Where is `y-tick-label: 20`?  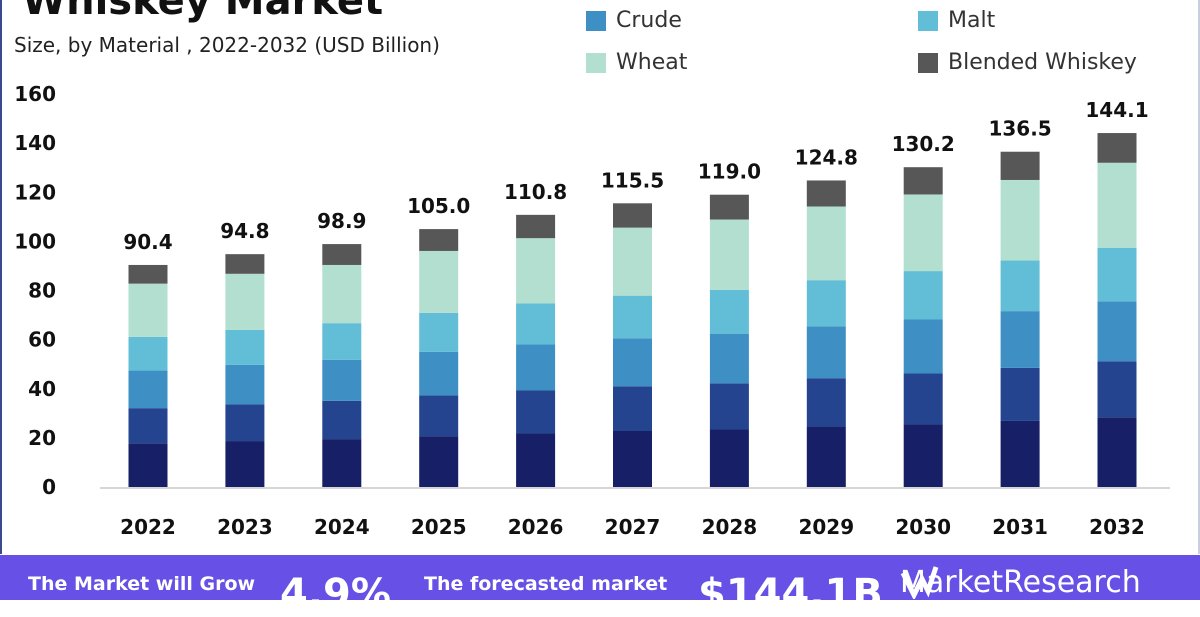
y-tick-label: 20 is located at coordinates (42, 438).